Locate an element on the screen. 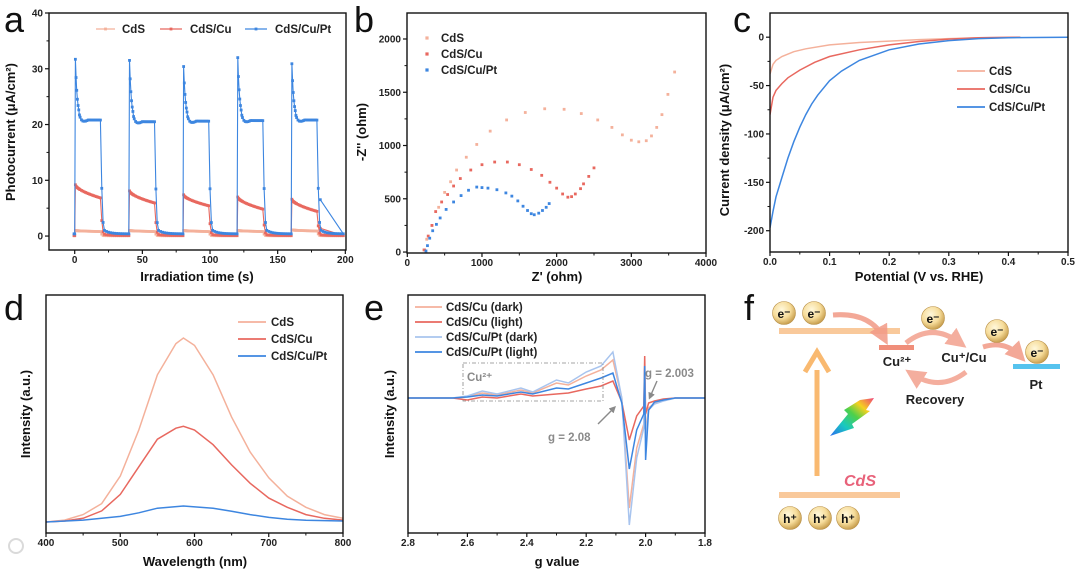 The height and width of the screenshot is (570, 1080). hole-particle: h⁺ is located at coordinates (848, 518).